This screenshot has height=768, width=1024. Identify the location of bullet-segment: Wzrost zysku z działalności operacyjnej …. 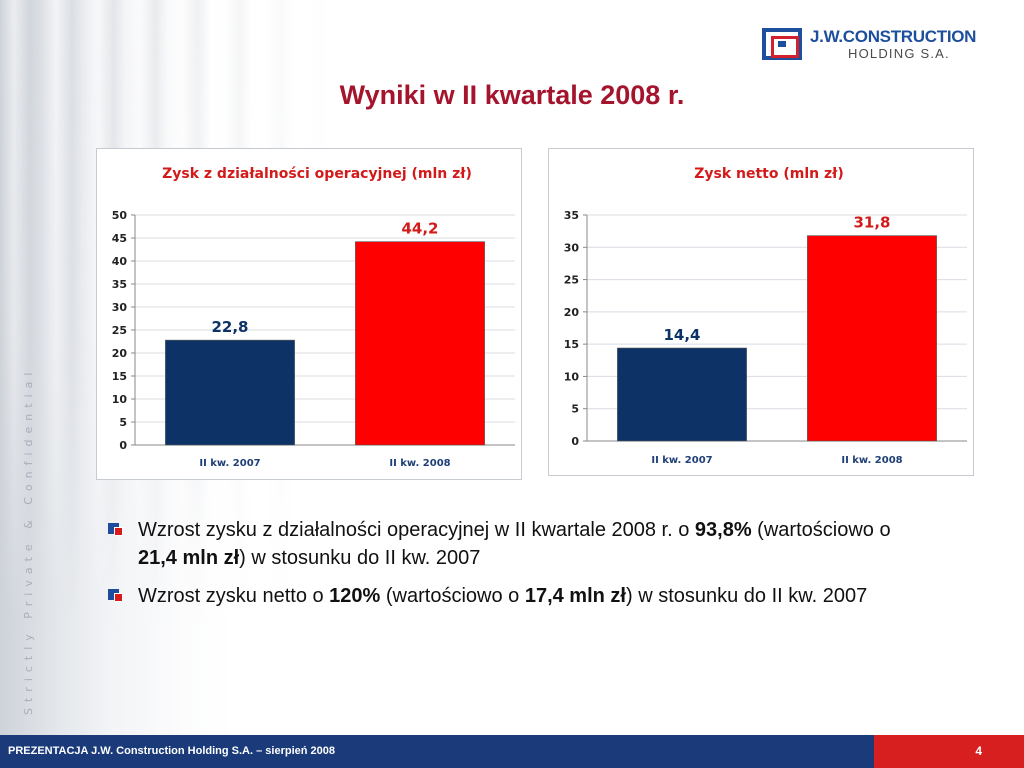
(416, 530).